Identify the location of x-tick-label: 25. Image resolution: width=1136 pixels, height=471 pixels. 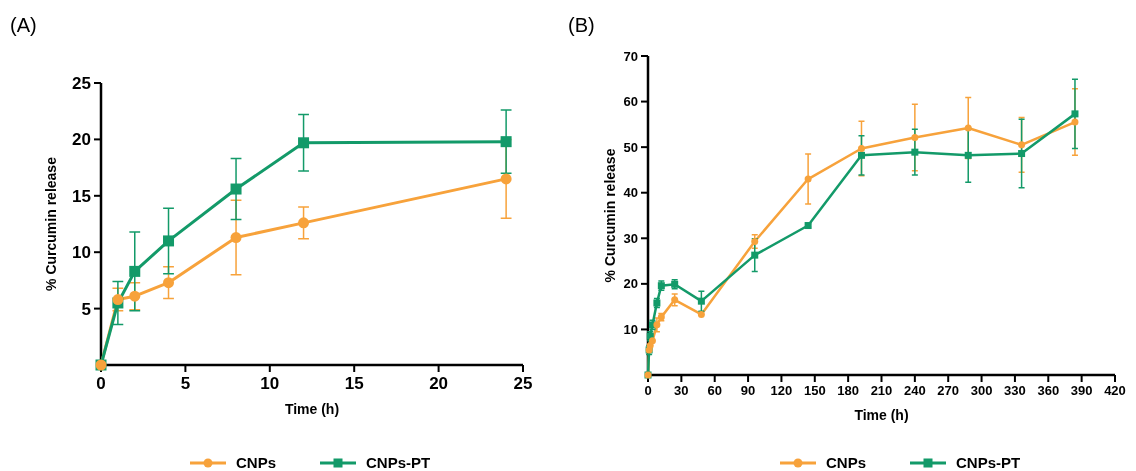
(523, 383).